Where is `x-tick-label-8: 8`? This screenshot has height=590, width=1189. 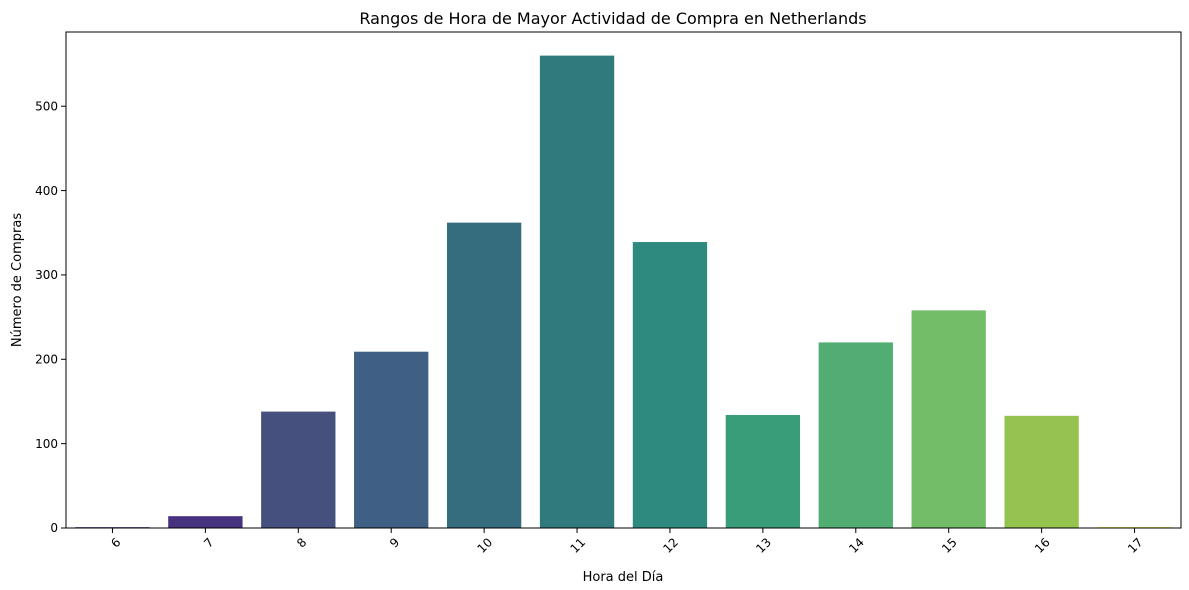 x-tick-label-8: 8 is located at coordinates (301, 542).